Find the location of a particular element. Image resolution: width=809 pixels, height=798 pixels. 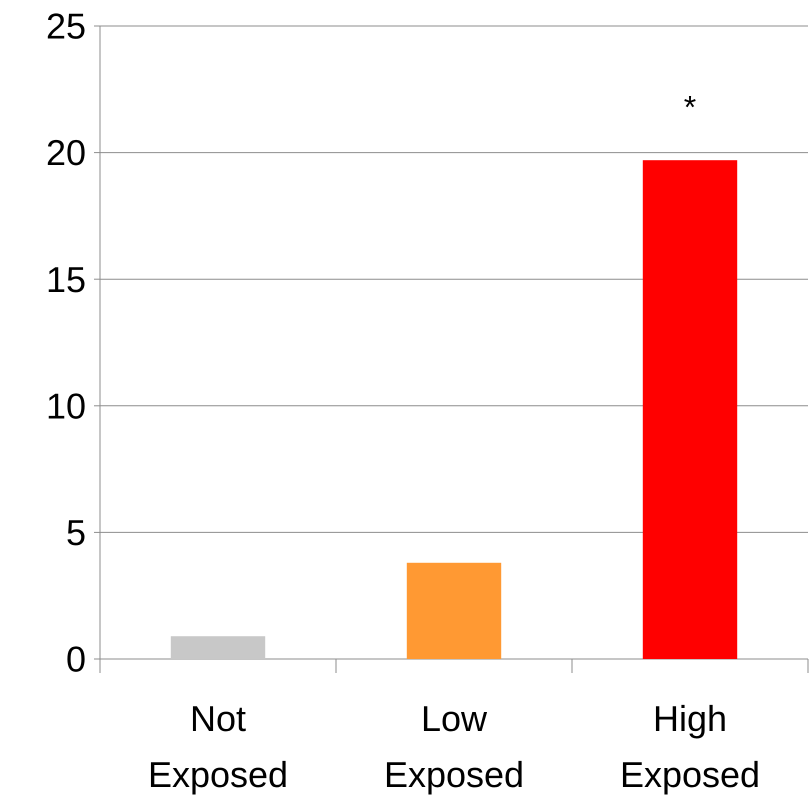

y-tick-label: 0 is located at coordinates (76, 659).